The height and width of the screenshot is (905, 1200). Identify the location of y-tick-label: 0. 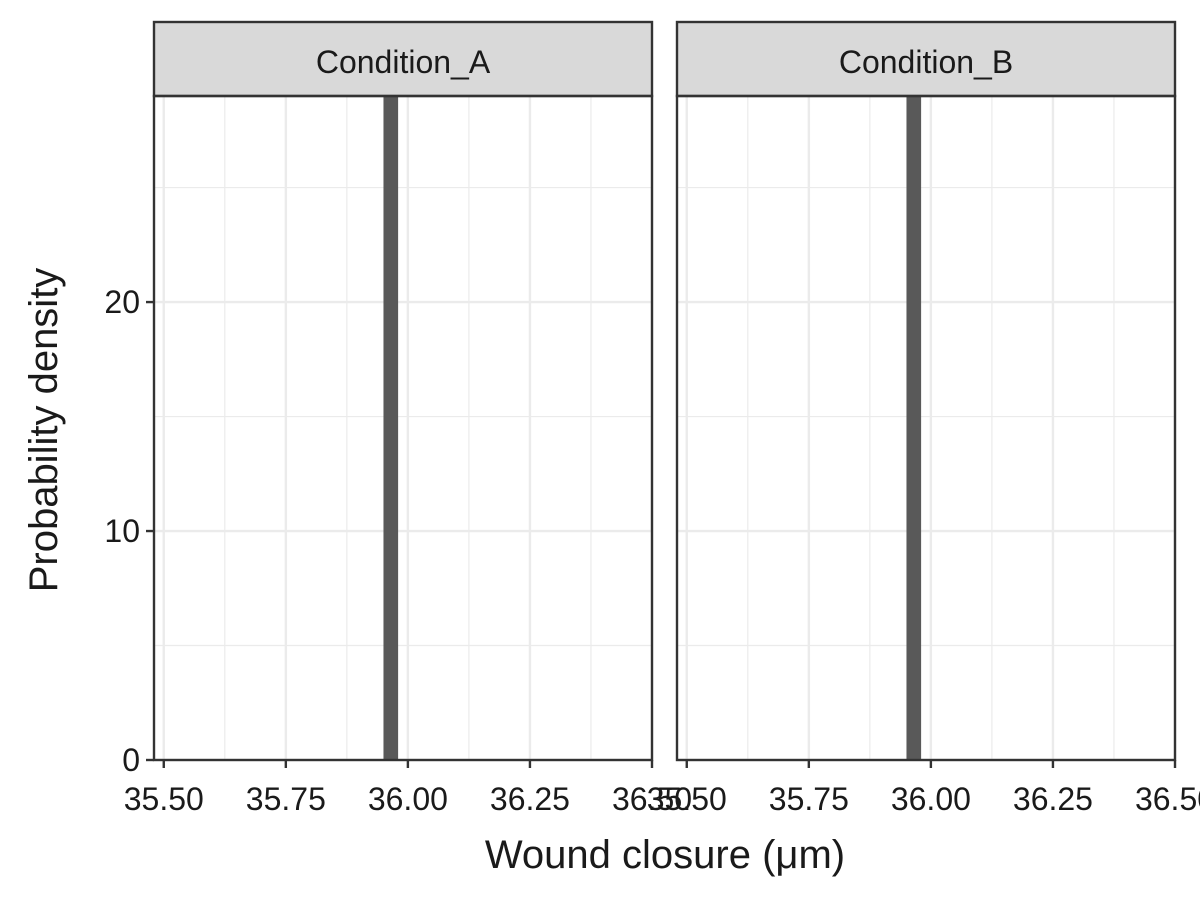
(131, 760).